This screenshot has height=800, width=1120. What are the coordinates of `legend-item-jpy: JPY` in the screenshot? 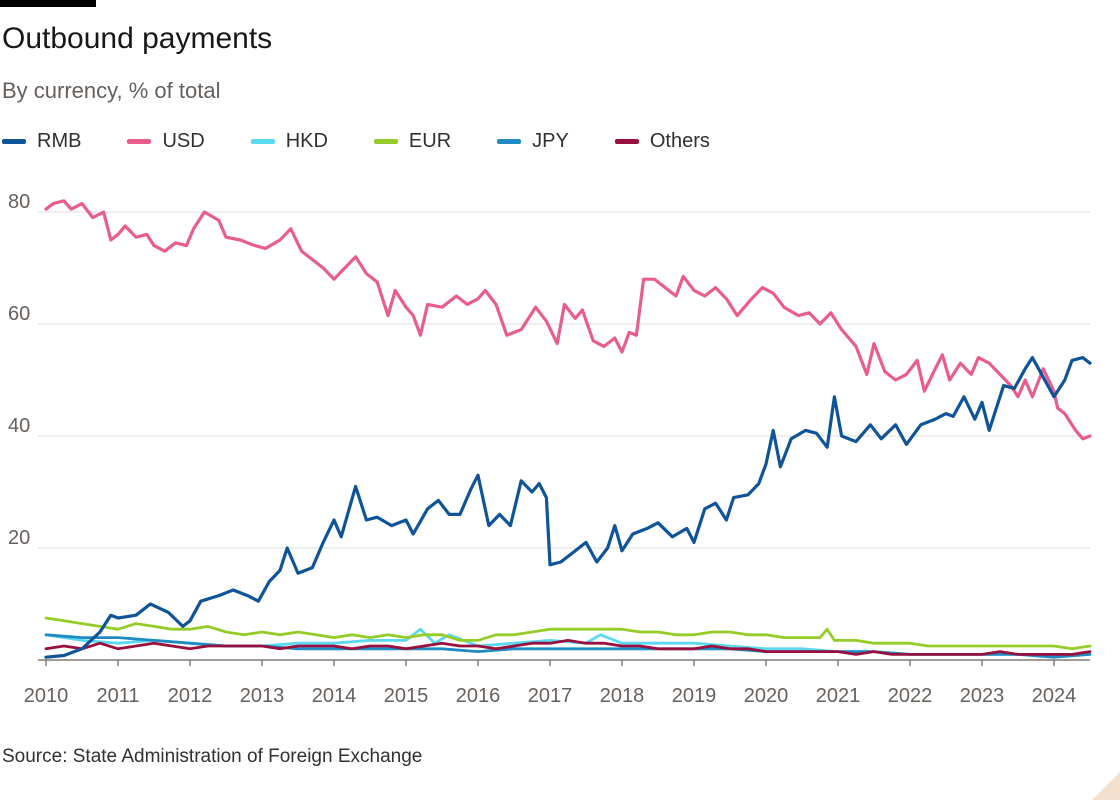 It's located at (533, 141).